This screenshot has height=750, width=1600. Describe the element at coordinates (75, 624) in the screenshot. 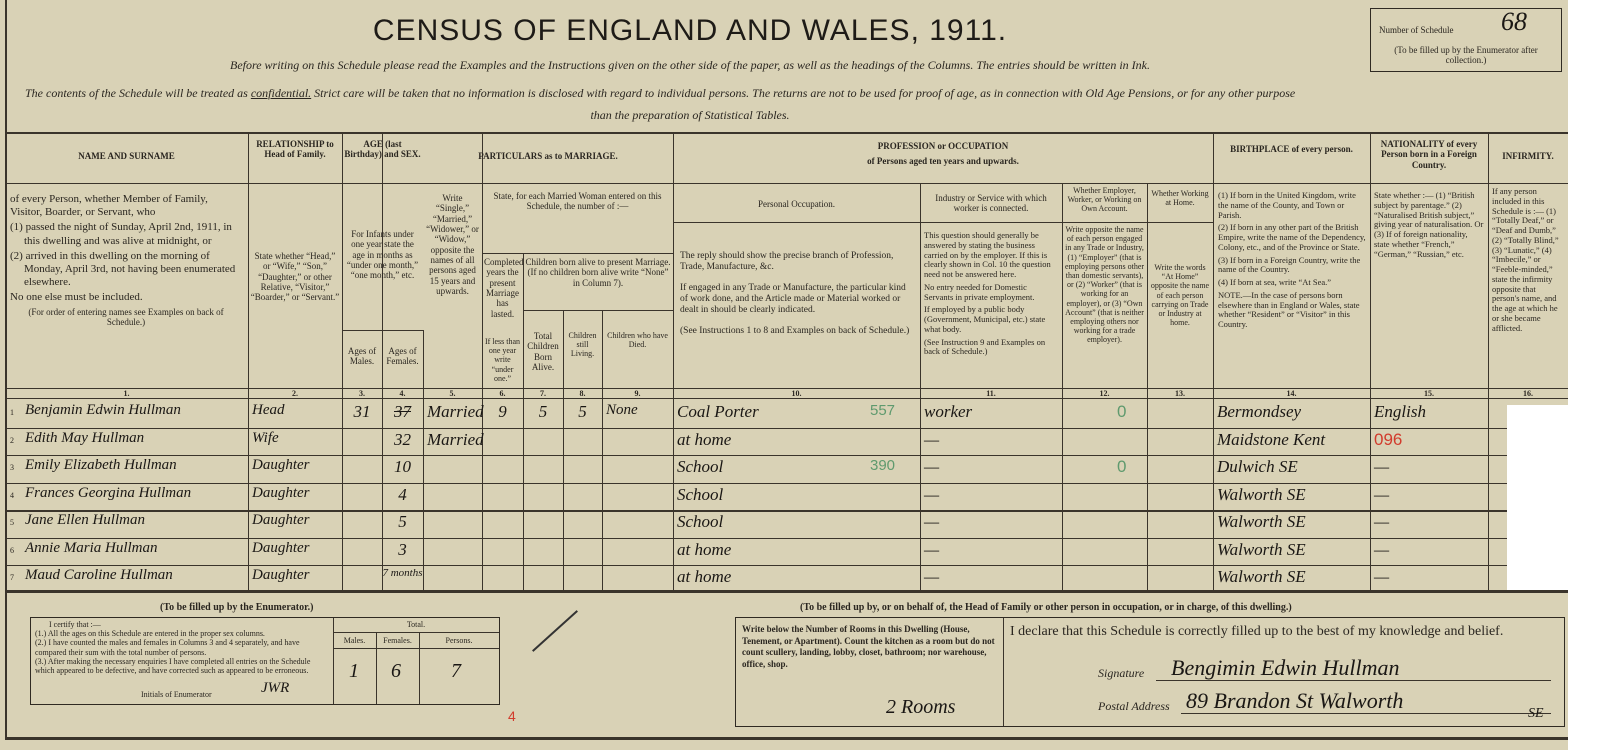

I see `certify-heading: I certify that :—` at that location.